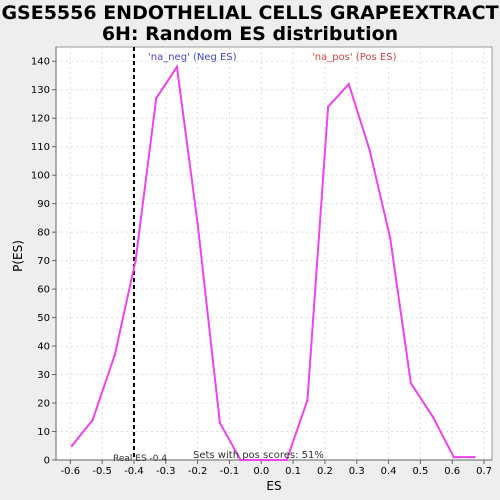  Describe the element at coordinates (43, 375) in the screenshot. I see `y-tick-label: 30` at that location.